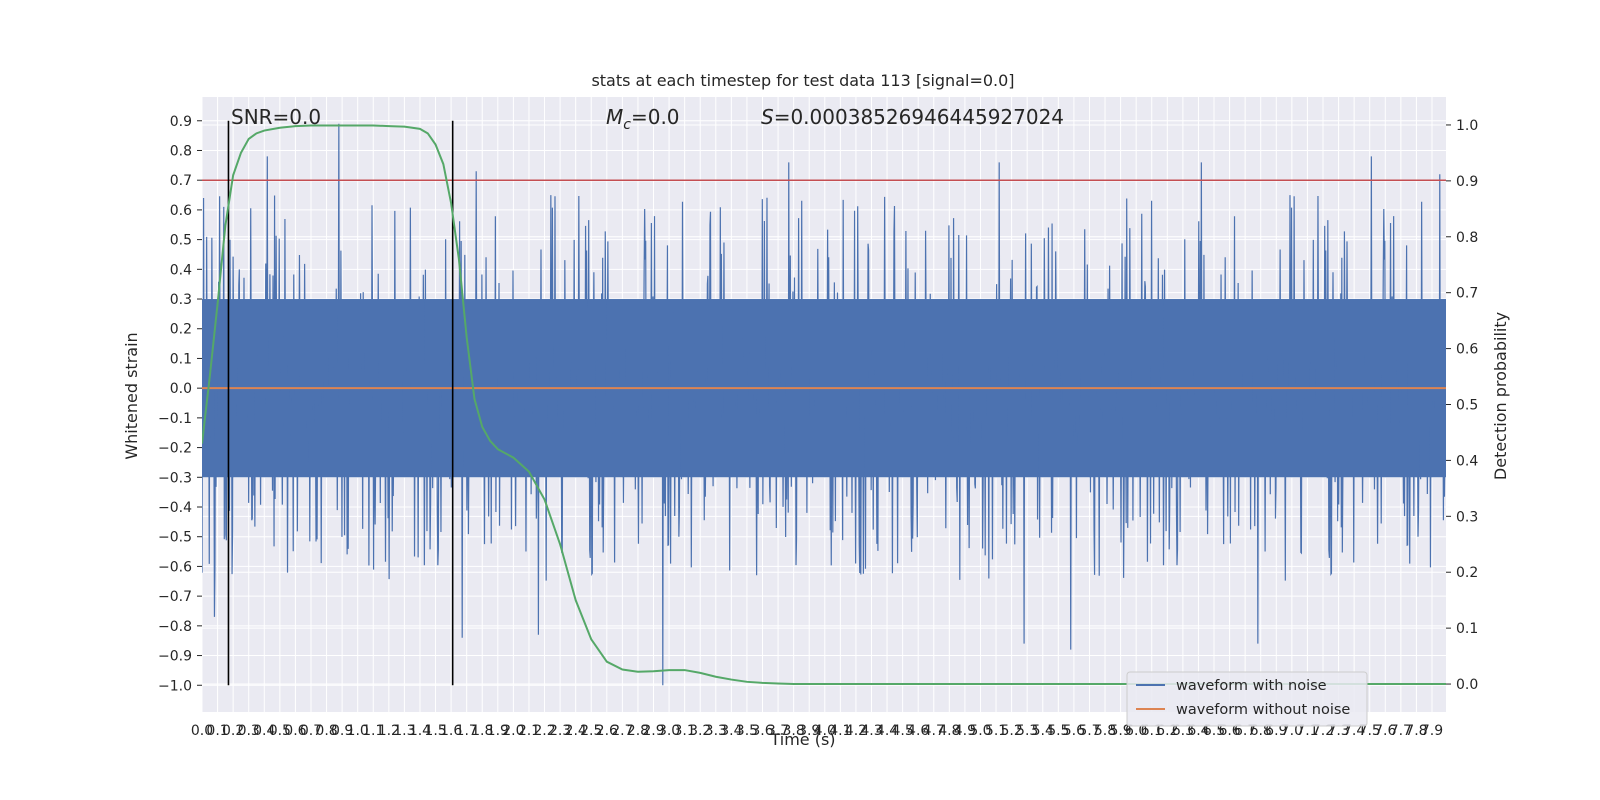  I want to click on y-left-tick-label: −0.9, so click(175, 657).